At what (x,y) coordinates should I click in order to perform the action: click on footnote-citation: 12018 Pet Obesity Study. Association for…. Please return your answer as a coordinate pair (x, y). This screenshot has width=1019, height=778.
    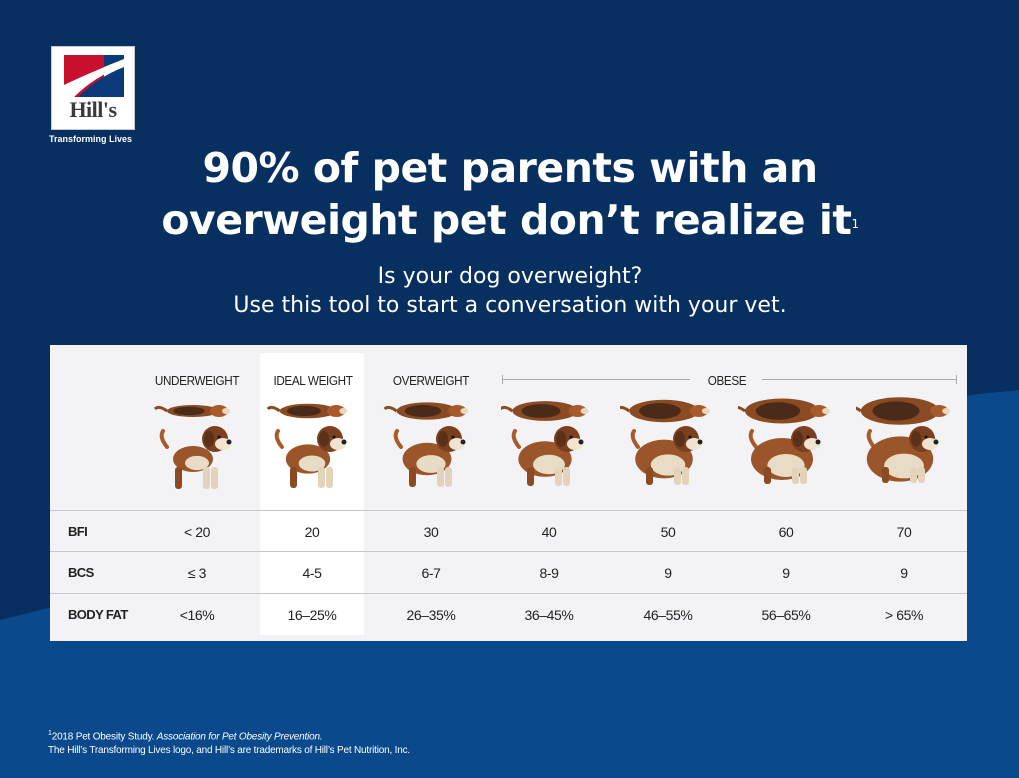
    Looking at the image, I should click on (229, 735).